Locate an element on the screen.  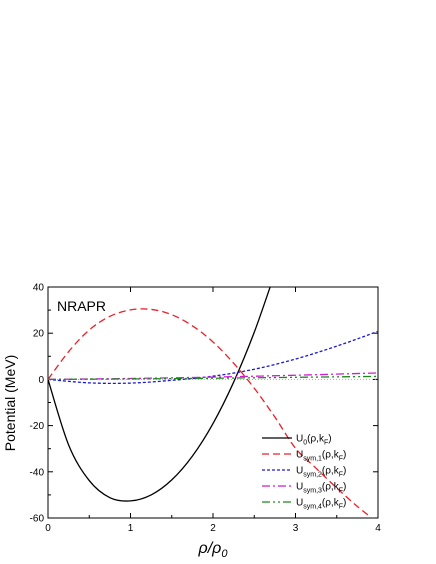
x-tick-label: 0 is located at coordinates (48, 528).